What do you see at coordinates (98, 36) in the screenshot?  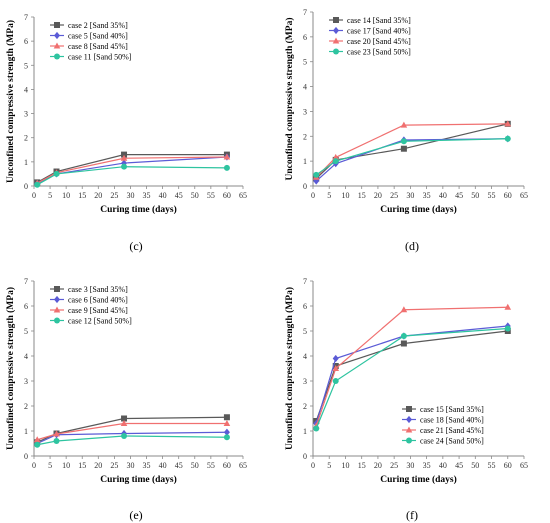 I see `legend-entry: case 5 [Sand 40%]` at bounding box center [98, 36].